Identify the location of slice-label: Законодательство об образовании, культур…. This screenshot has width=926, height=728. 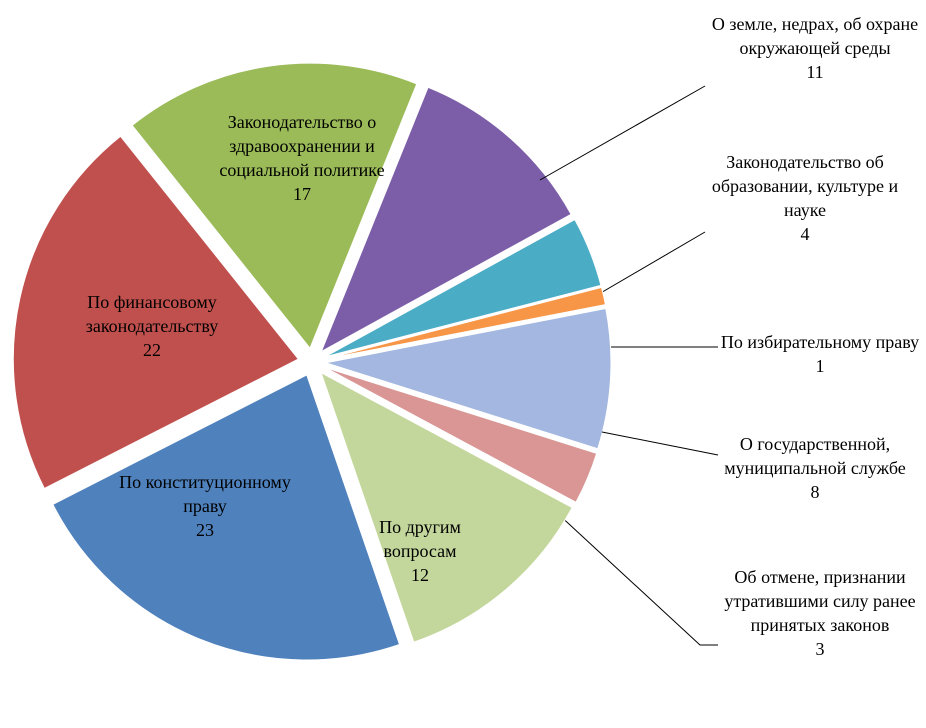
(805, 198).